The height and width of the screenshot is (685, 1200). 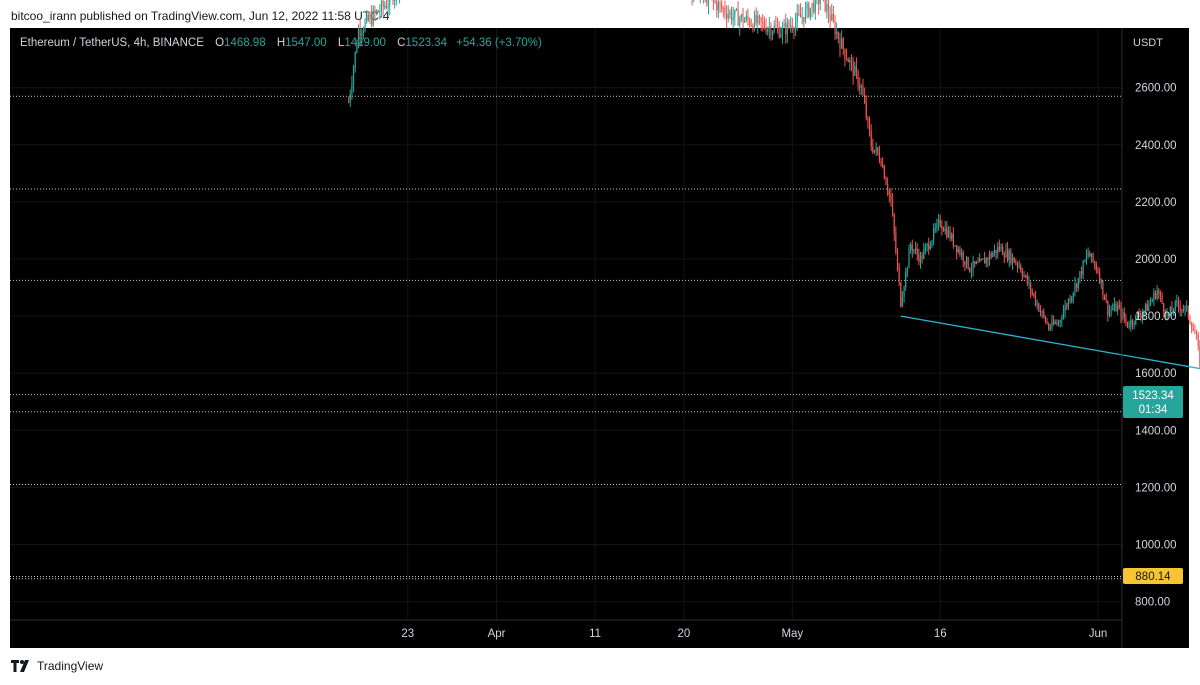 I want to click on x-tick-label: Jun, so click(x=1098, y=634).